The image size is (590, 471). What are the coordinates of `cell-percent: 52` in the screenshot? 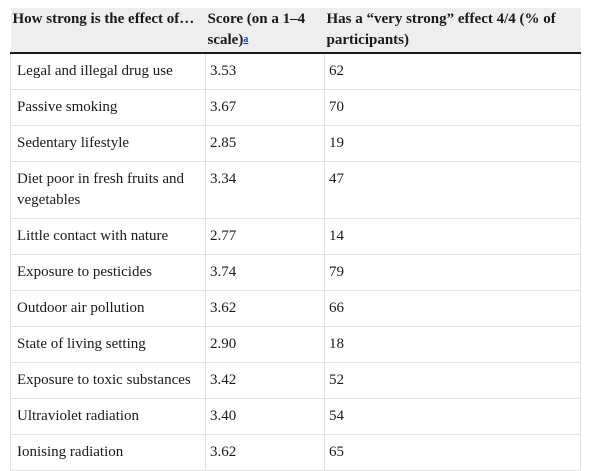 It's located at (452, 380).